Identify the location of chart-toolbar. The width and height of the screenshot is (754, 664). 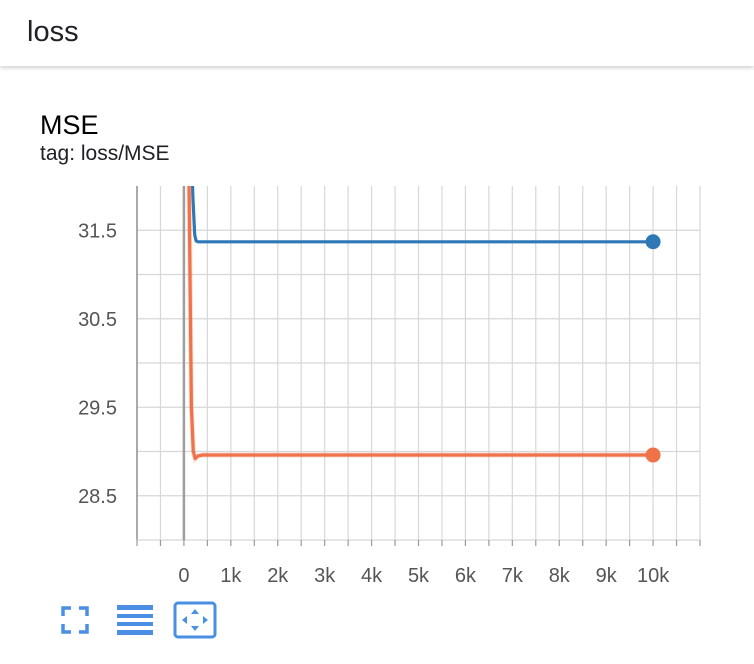
(142, 620).